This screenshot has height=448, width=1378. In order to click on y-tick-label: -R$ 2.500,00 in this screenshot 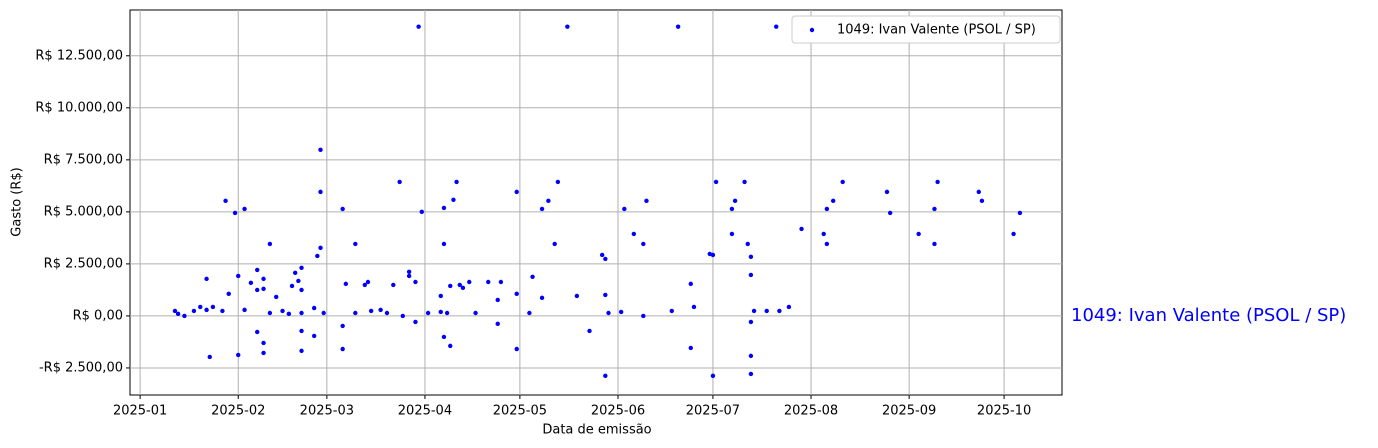, I will do `click(81, 367)`.